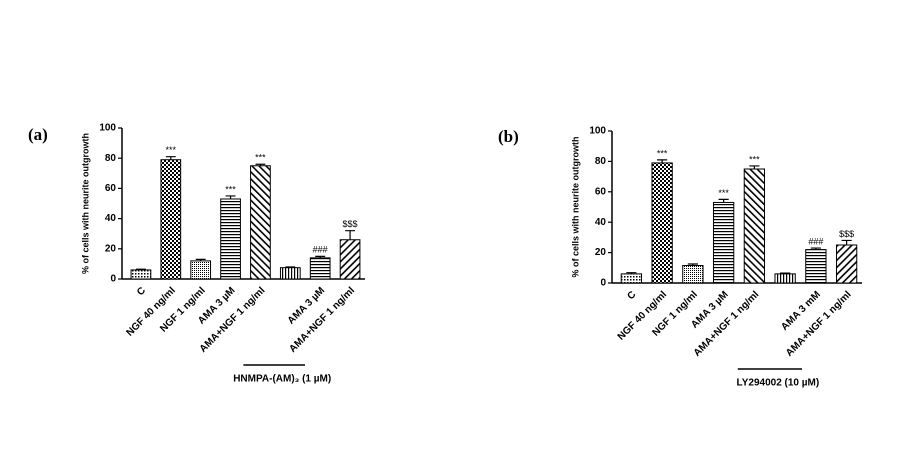 The image size is (900, 450). Describe the element at coordinates (778, 383) in the screenshot. I see `group-label: LY294002 (10 µM)` at that location.